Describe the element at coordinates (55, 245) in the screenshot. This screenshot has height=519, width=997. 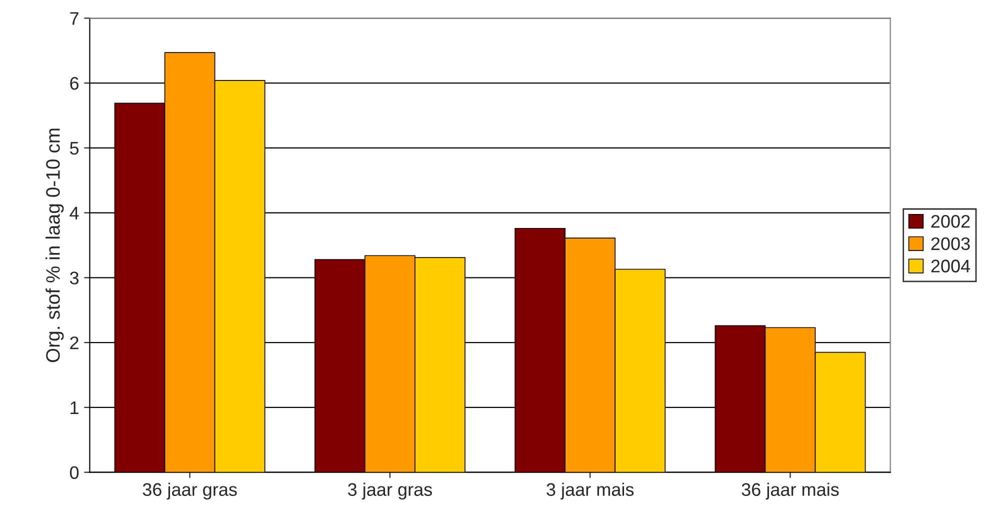
I see `y-axis-title: Org. stof % in laag 0-10 cm` at that location.